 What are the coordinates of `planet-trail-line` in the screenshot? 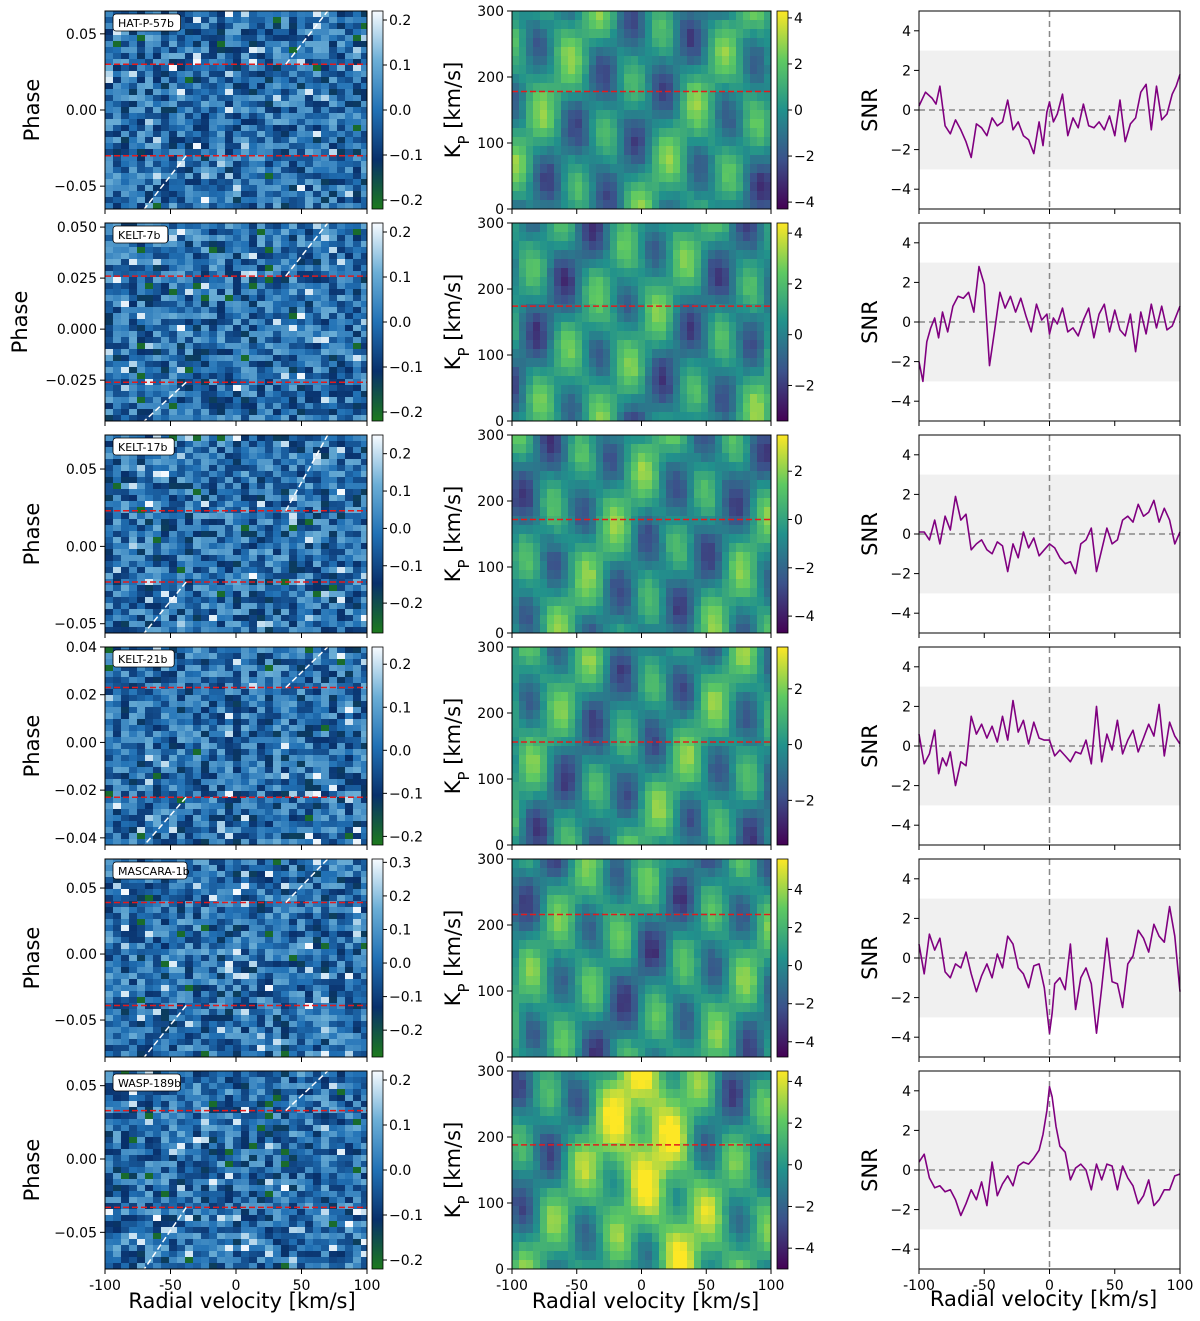 It's located at (165, 182).